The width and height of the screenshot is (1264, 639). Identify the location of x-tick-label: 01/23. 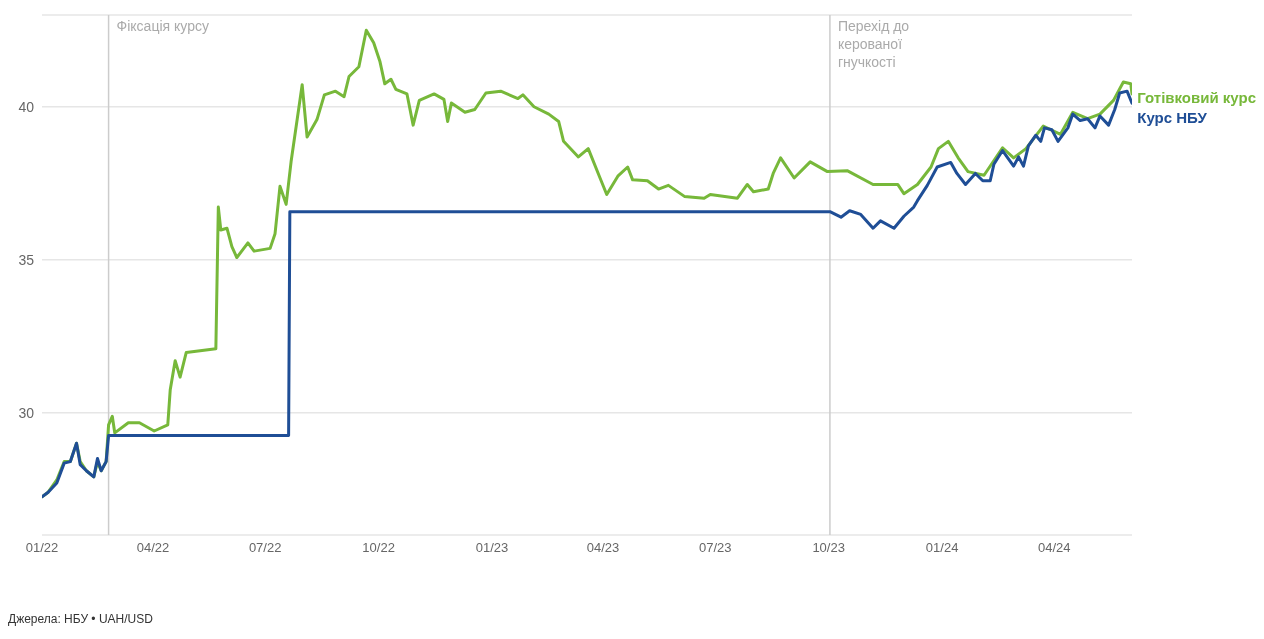
(492, 548).